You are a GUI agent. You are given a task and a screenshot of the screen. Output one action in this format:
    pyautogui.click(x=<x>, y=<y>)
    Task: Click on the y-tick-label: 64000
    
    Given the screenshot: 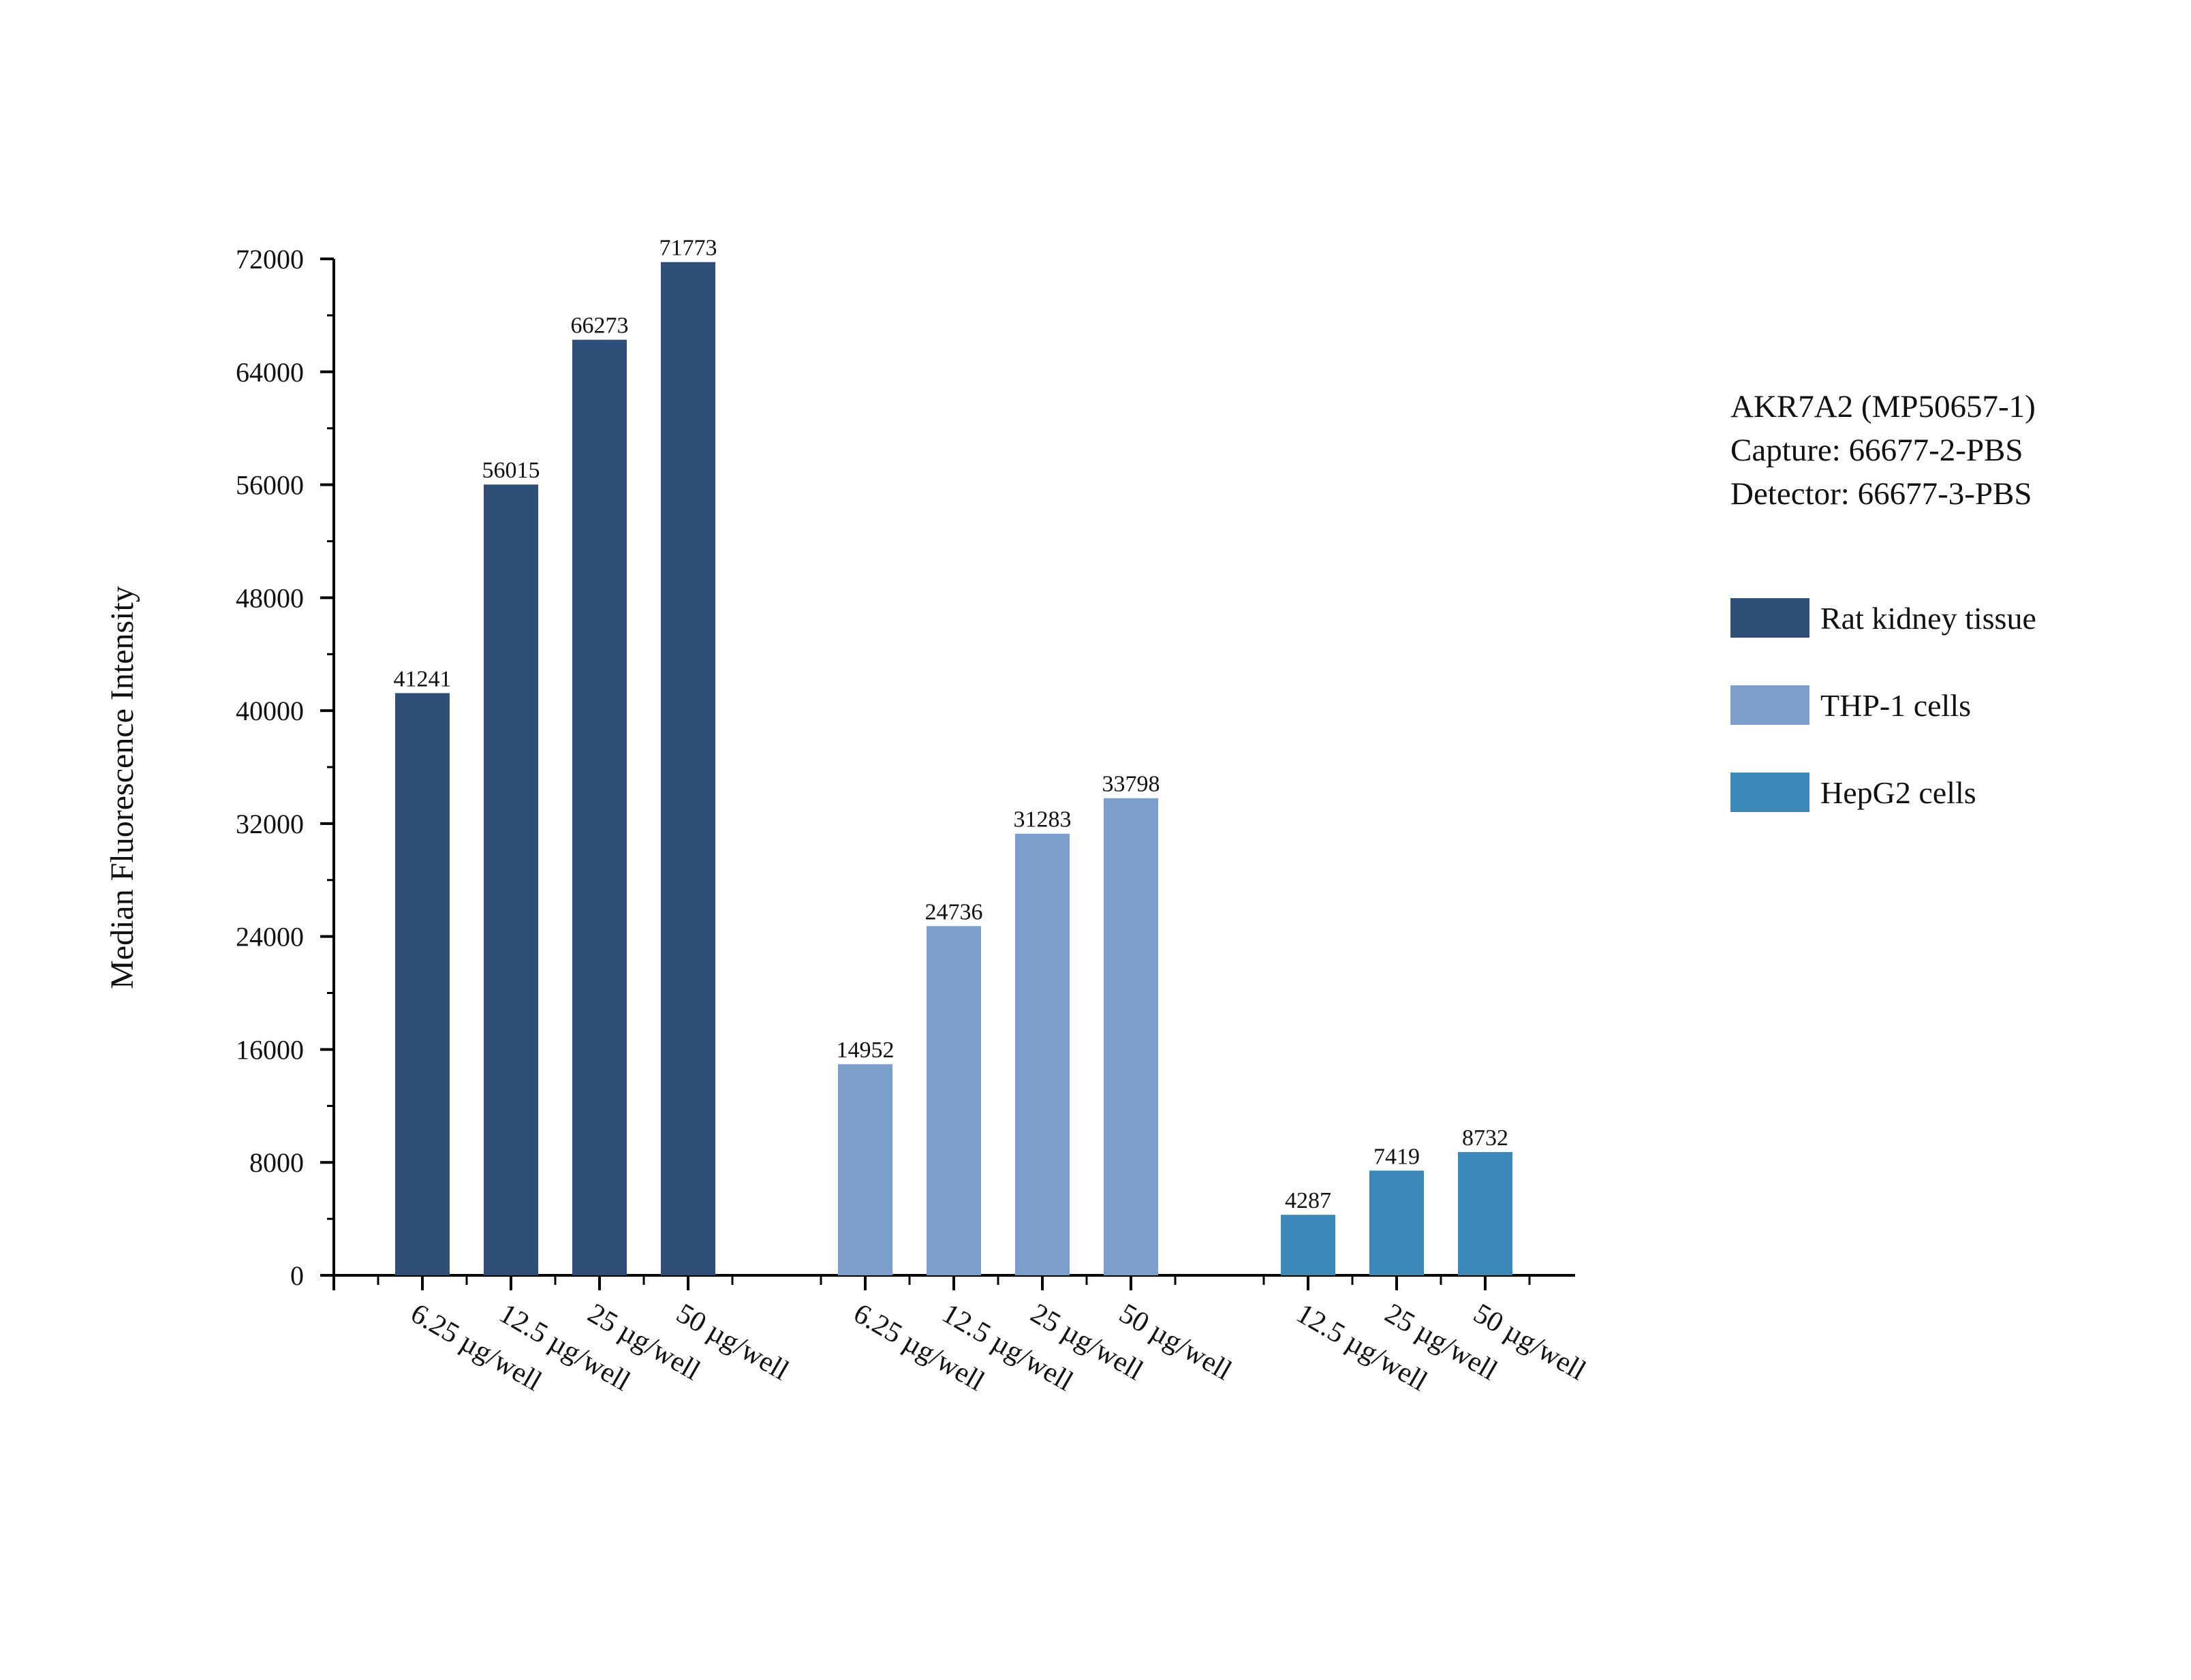 What is the action you would take?
    pyautogui.click(x=270, y=372)
    